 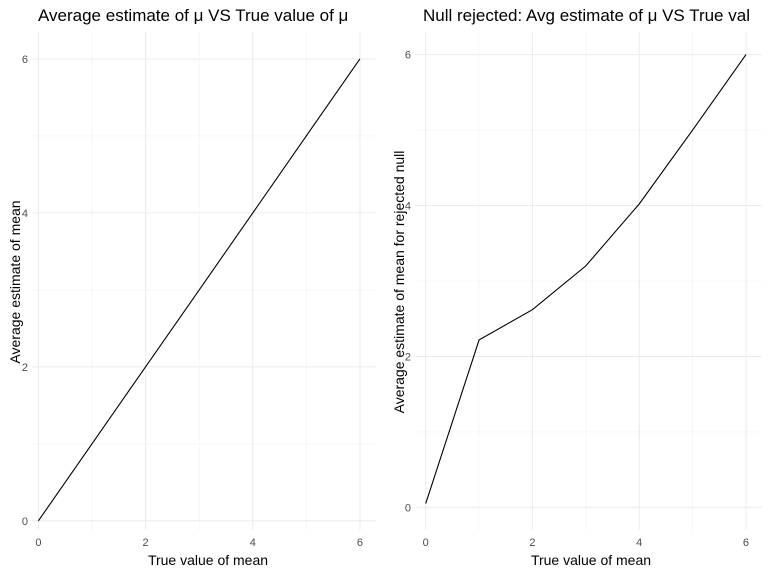 I want to click on chart-title: Average estimate of μ VS True value of μ, so click(x=193, y=15).